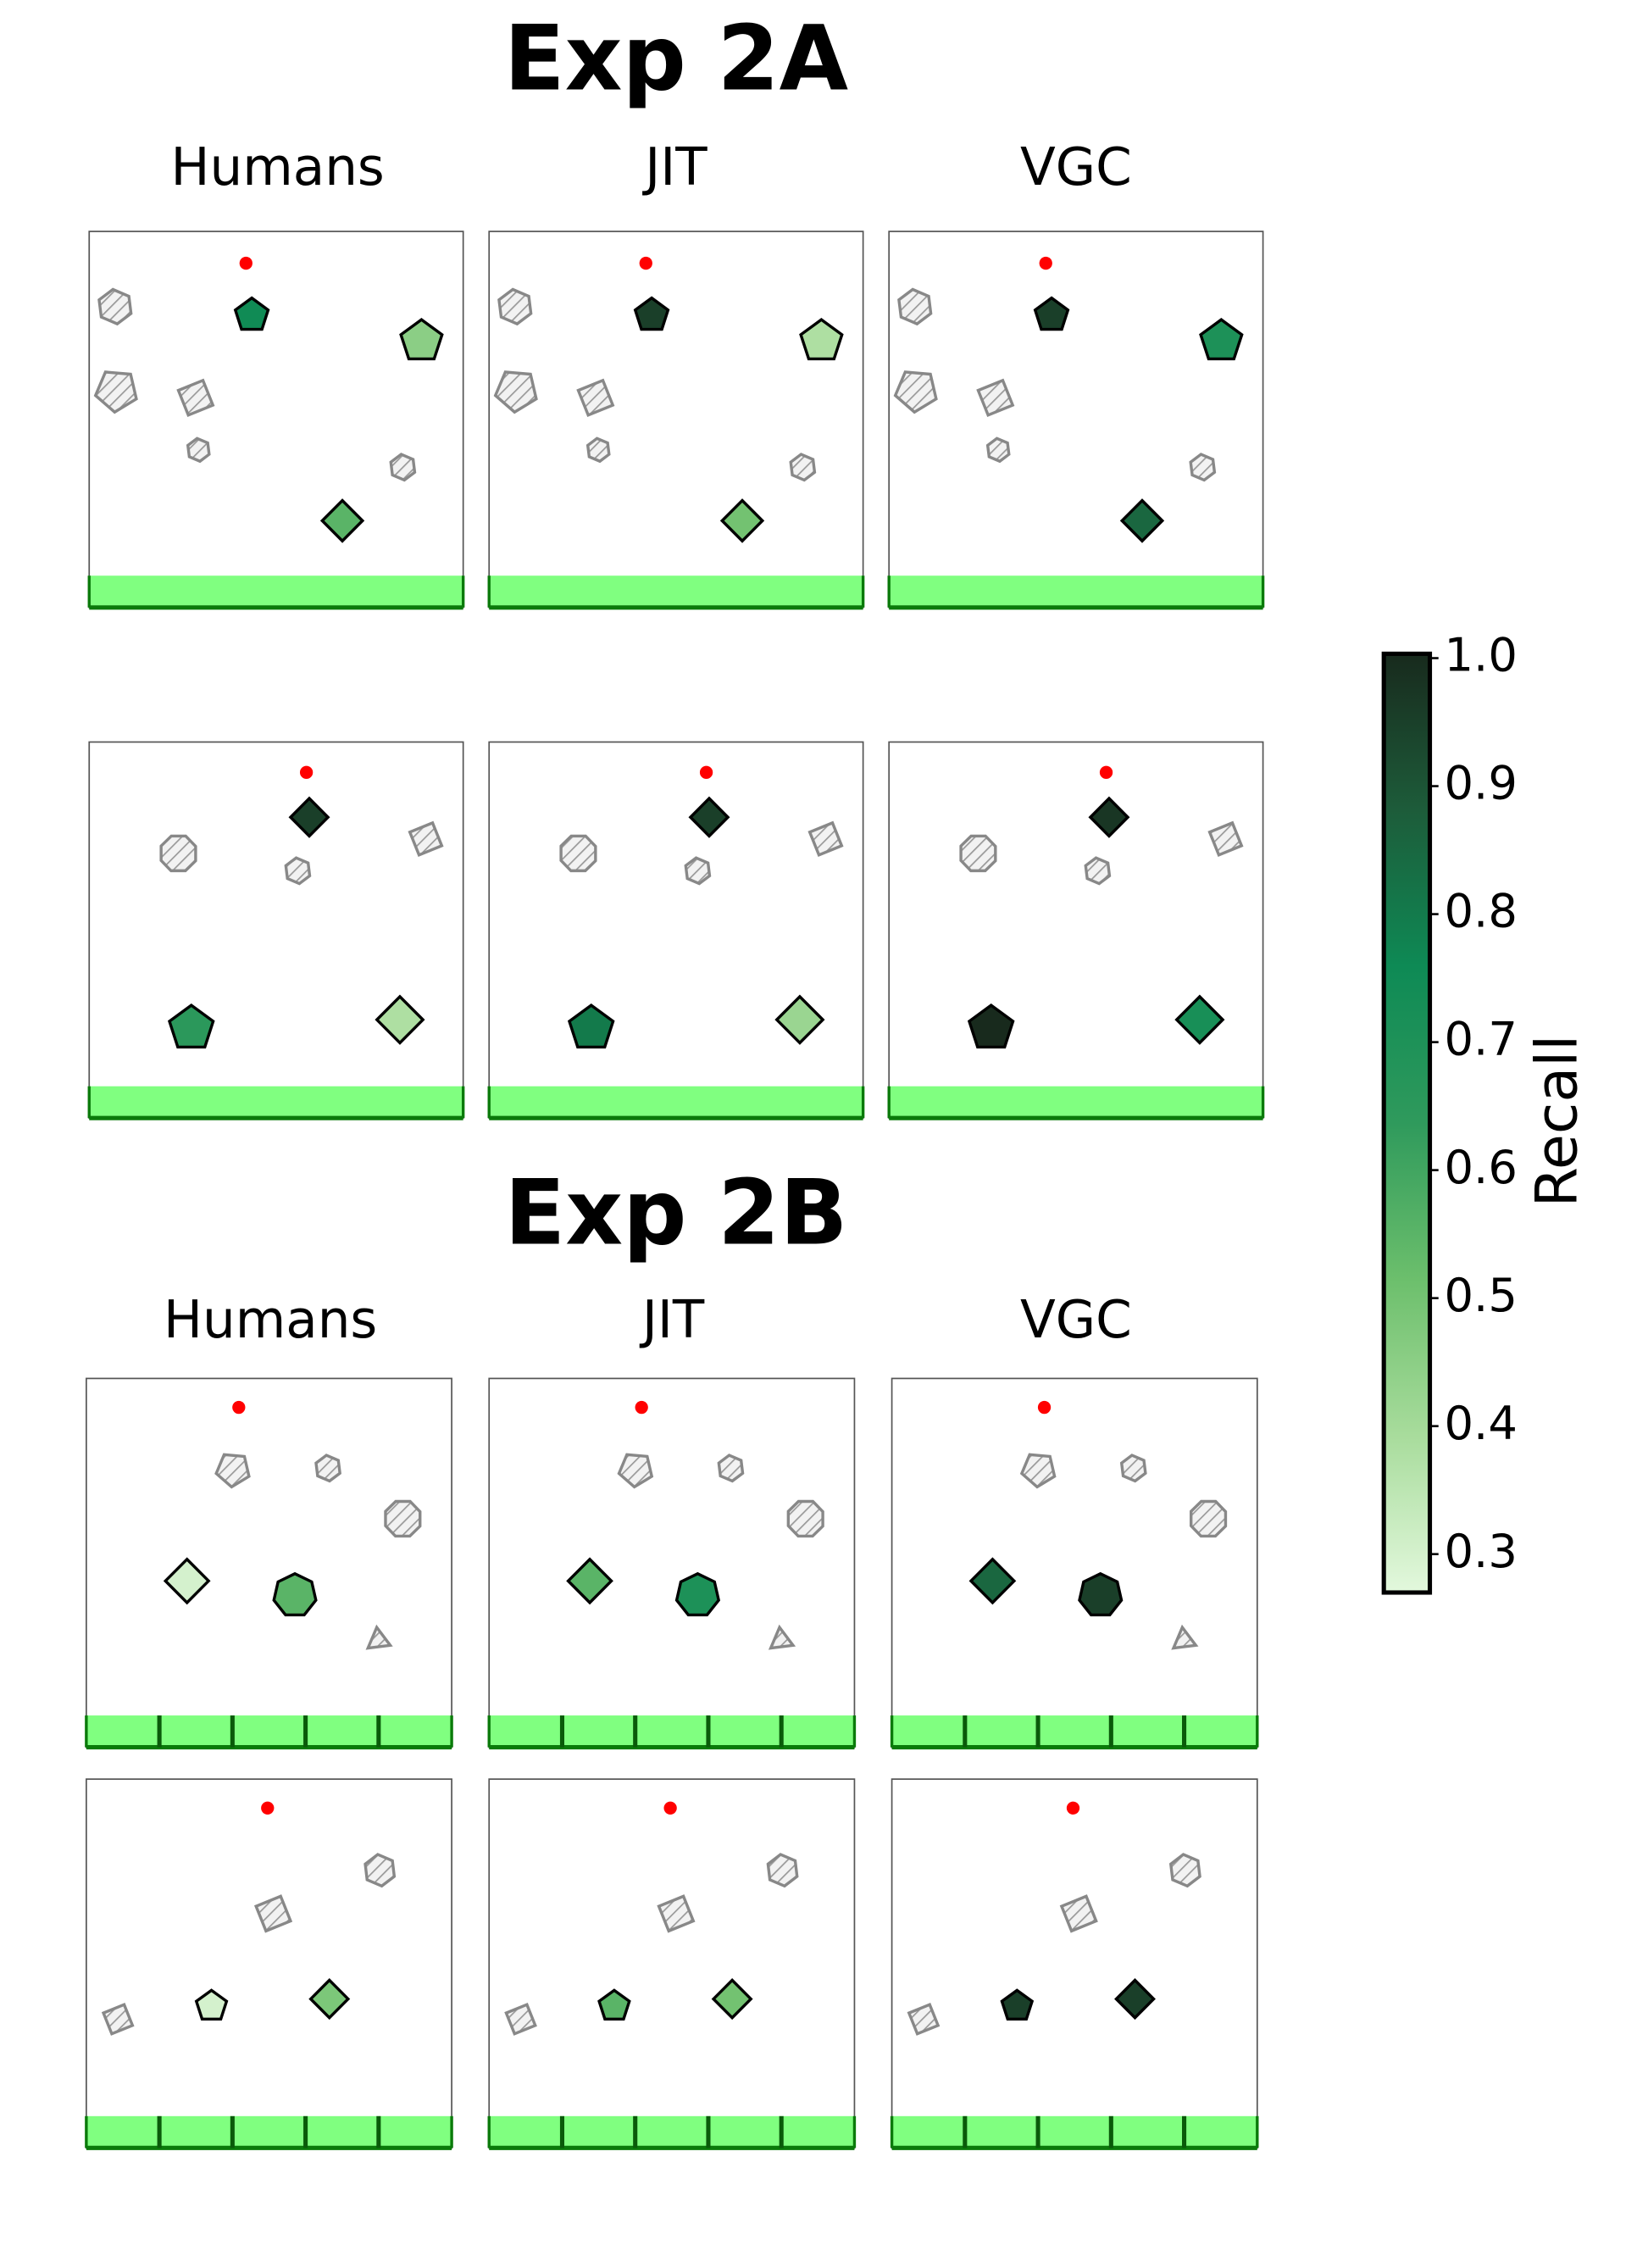 The image size is (1637, 2268). What do you see at coordinates (1481, 1423) in the screenshot?
I see `colorbar-tick-label: 0.4` at bounding box center [1481, 1423].